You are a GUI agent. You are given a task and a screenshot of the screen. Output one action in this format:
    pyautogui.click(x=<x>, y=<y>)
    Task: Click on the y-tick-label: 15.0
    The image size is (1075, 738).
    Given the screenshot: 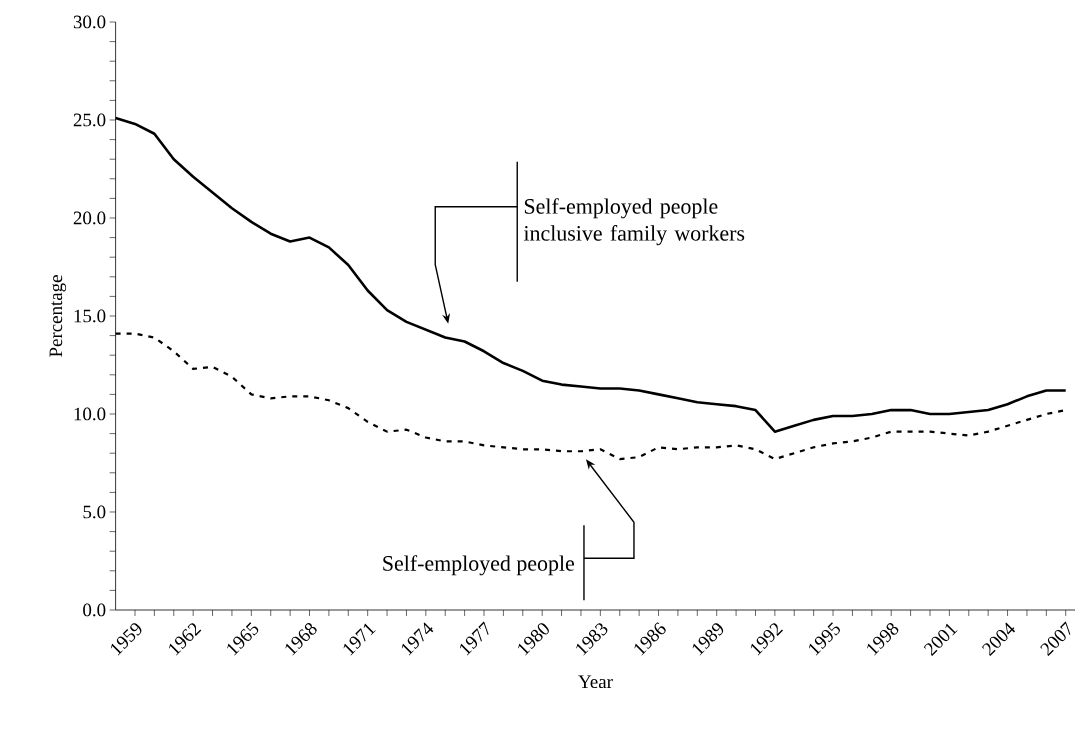 What is the action you would take?
    pyautogui.click(x=90, y=316)
    